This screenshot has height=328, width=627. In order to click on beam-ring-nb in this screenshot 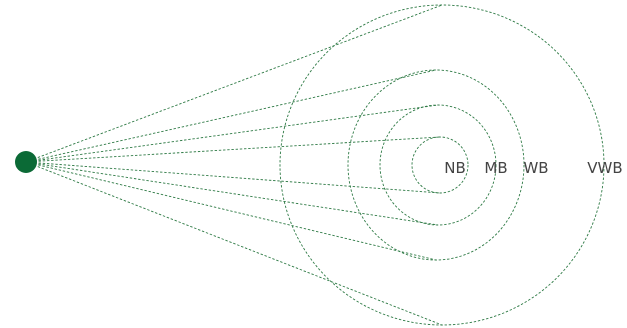, I will do `click(440, 165)`.